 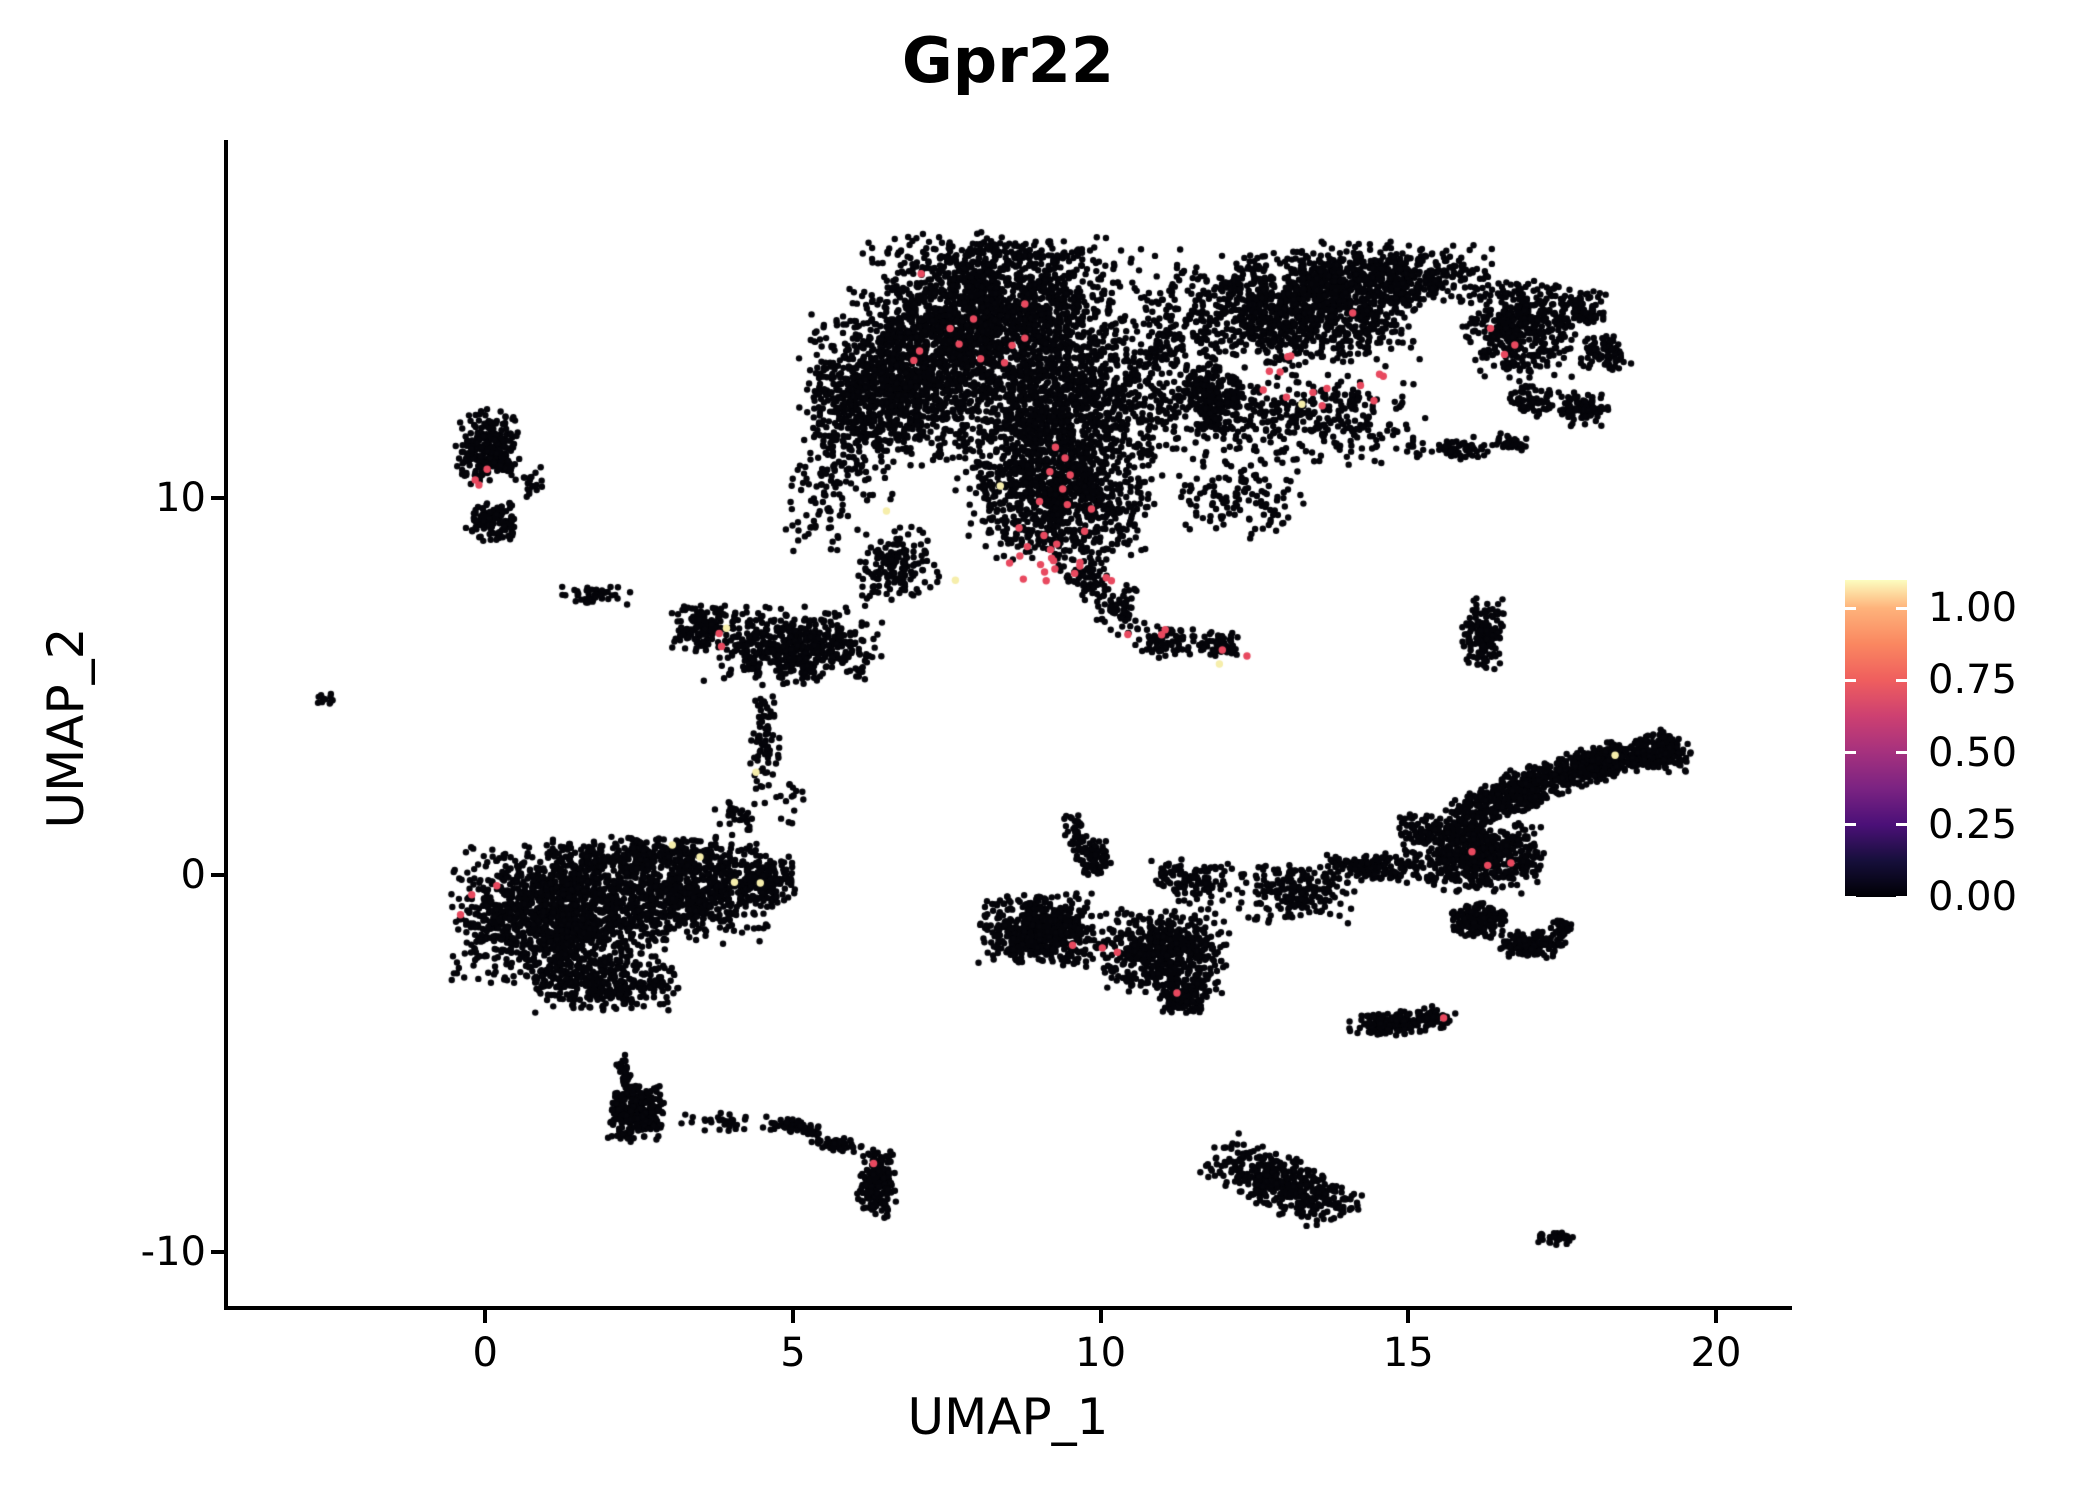 I want to click on x-tick-label: 20, so click(x=1716, y=1353).